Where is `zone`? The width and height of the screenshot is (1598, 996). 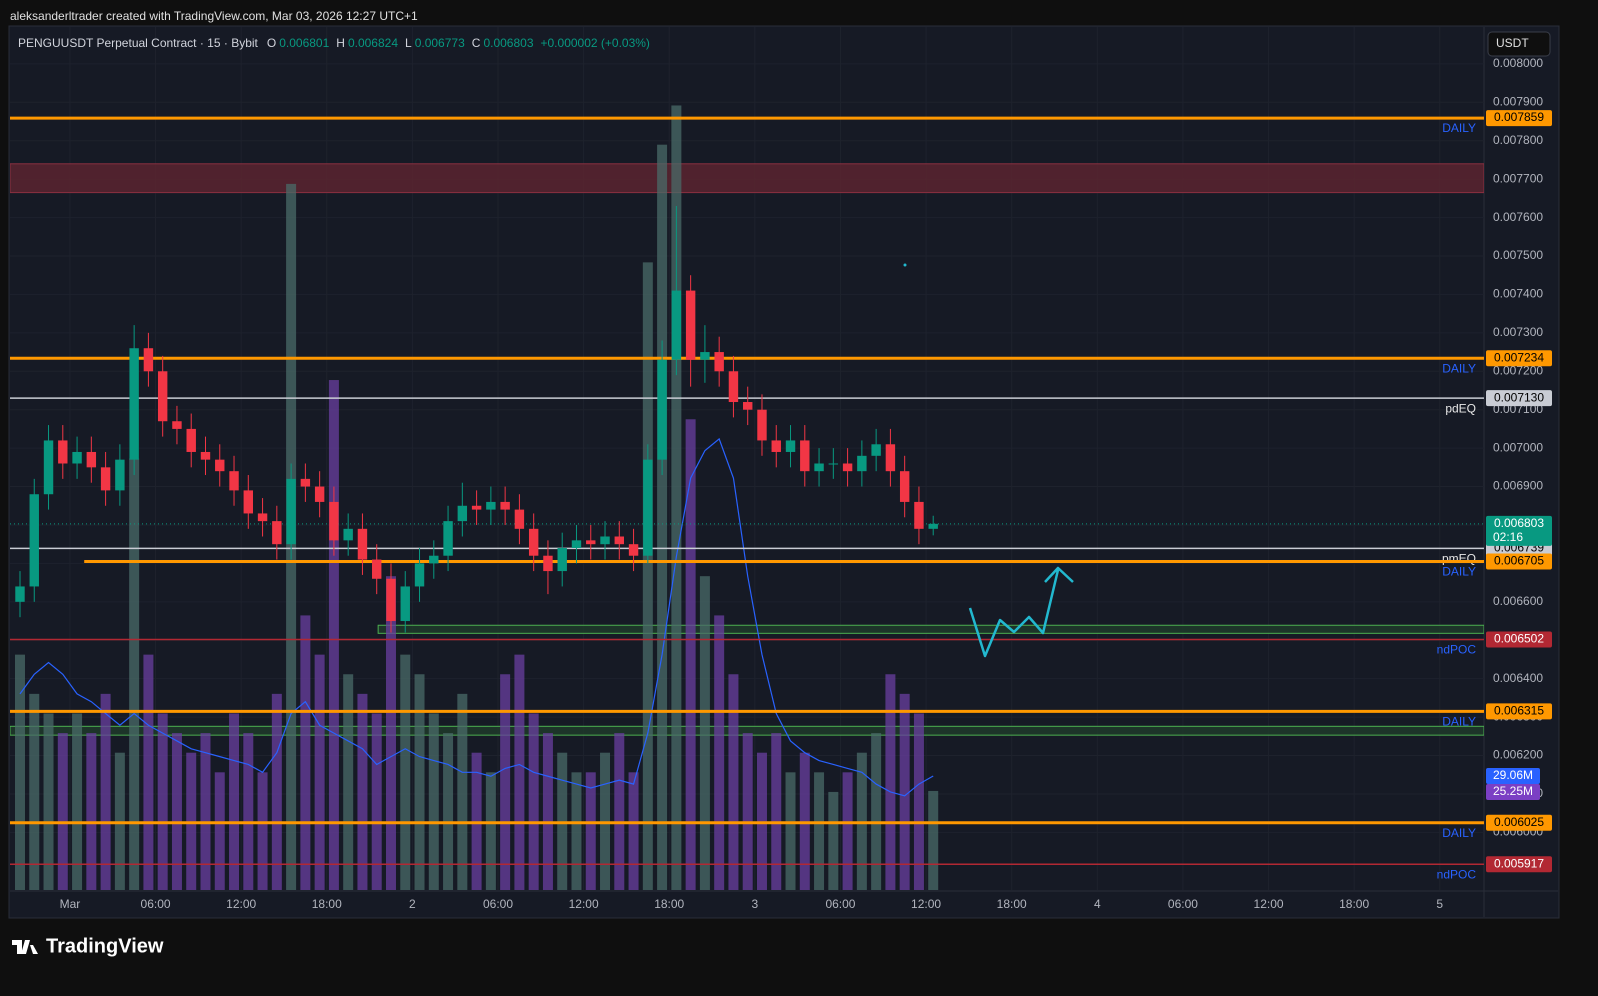
zone is located at coordinates (930, 629).